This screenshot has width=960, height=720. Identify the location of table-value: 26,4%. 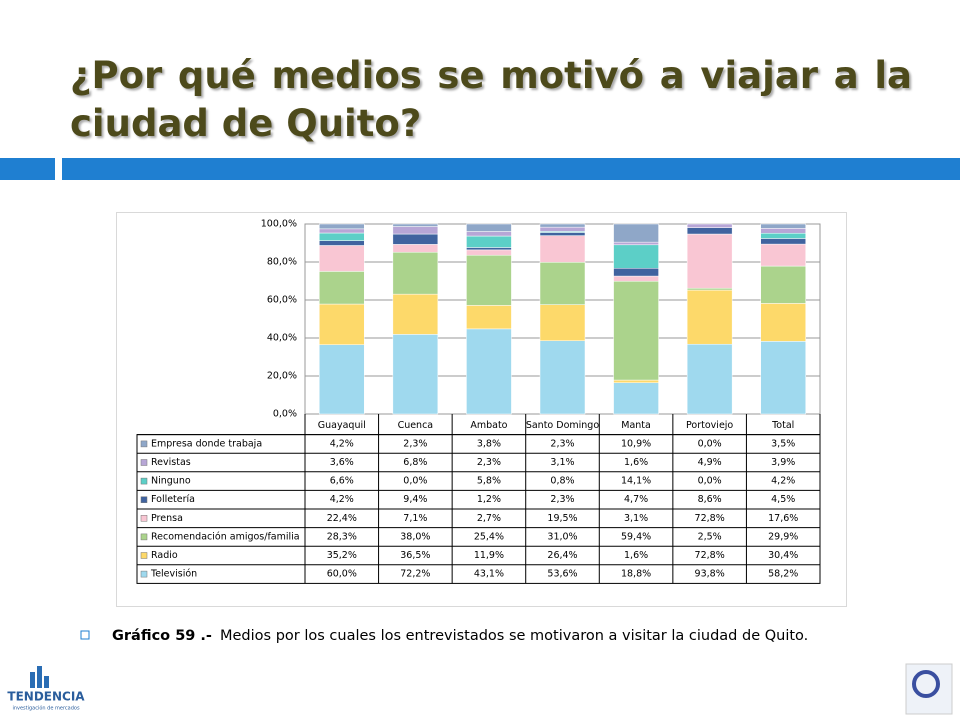
(562, 555).